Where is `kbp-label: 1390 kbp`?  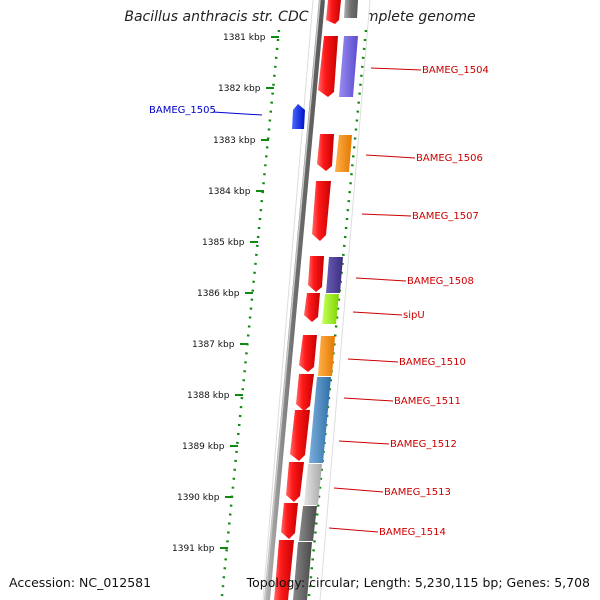
kbp-label: 1390 kbp is located at coordinates (198, 498).